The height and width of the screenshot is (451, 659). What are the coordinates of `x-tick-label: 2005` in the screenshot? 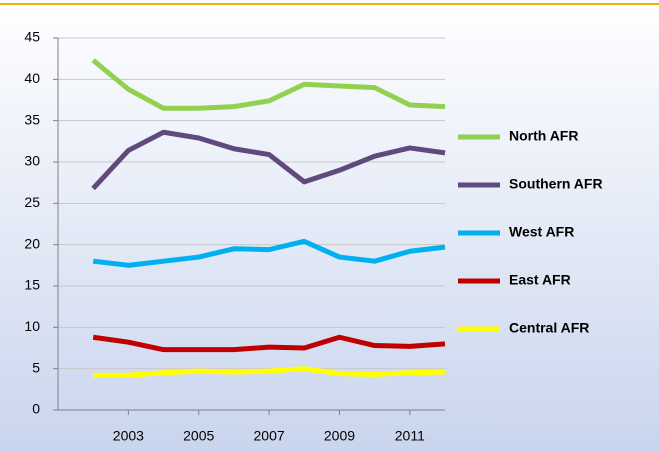 It's located at (198, 436).